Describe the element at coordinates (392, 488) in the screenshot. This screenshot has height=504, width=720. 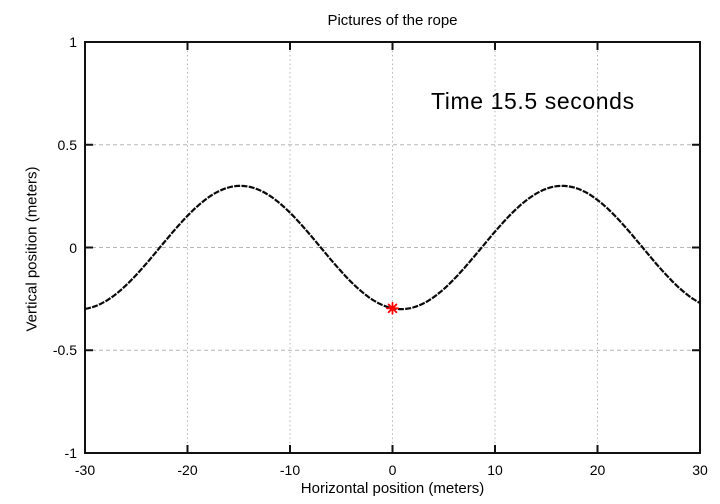
I see `x-axis-label: Horizontal position (meters)` at that location.